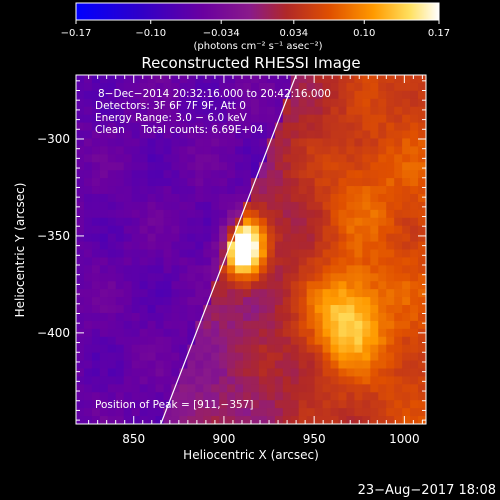  I want to click on colorbar-tick-label: 0.17, so click(439, 33).